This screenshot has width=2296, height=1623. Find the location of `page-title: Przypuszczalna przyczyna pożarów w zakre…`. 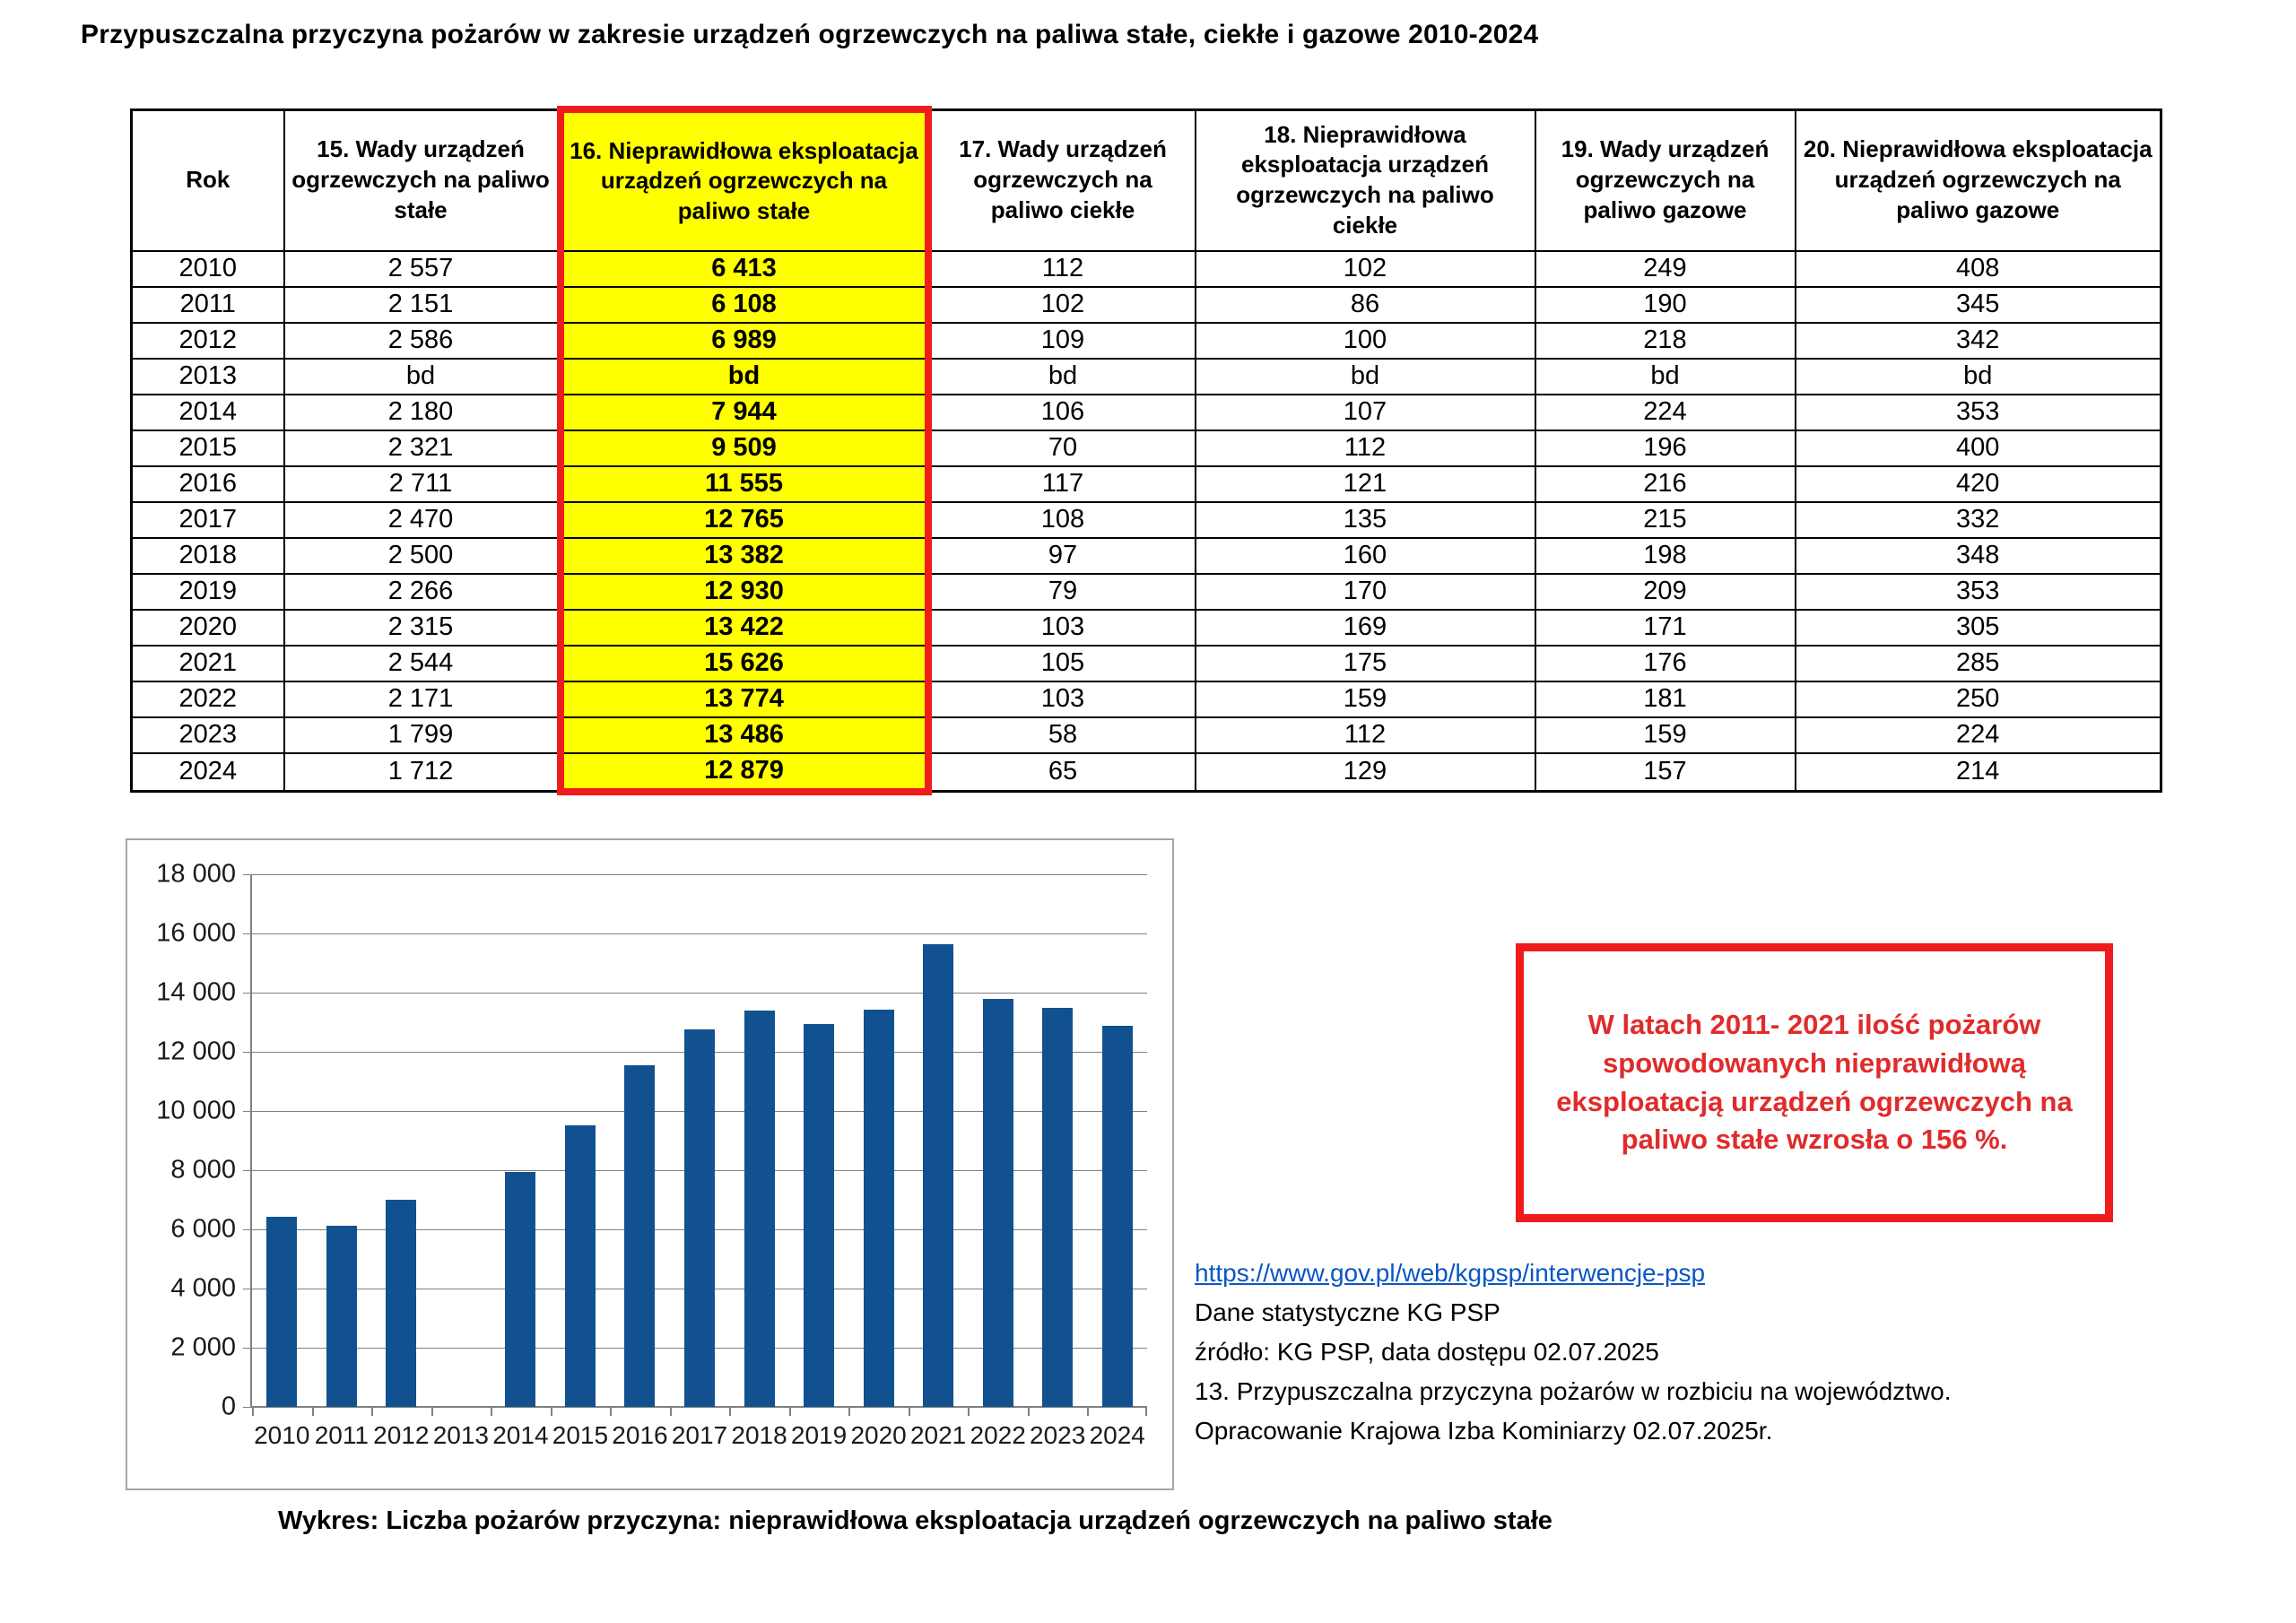

page-title: Przypuszczalna przyczyna pożarów w zakre… is located at coordinates (810, 34).